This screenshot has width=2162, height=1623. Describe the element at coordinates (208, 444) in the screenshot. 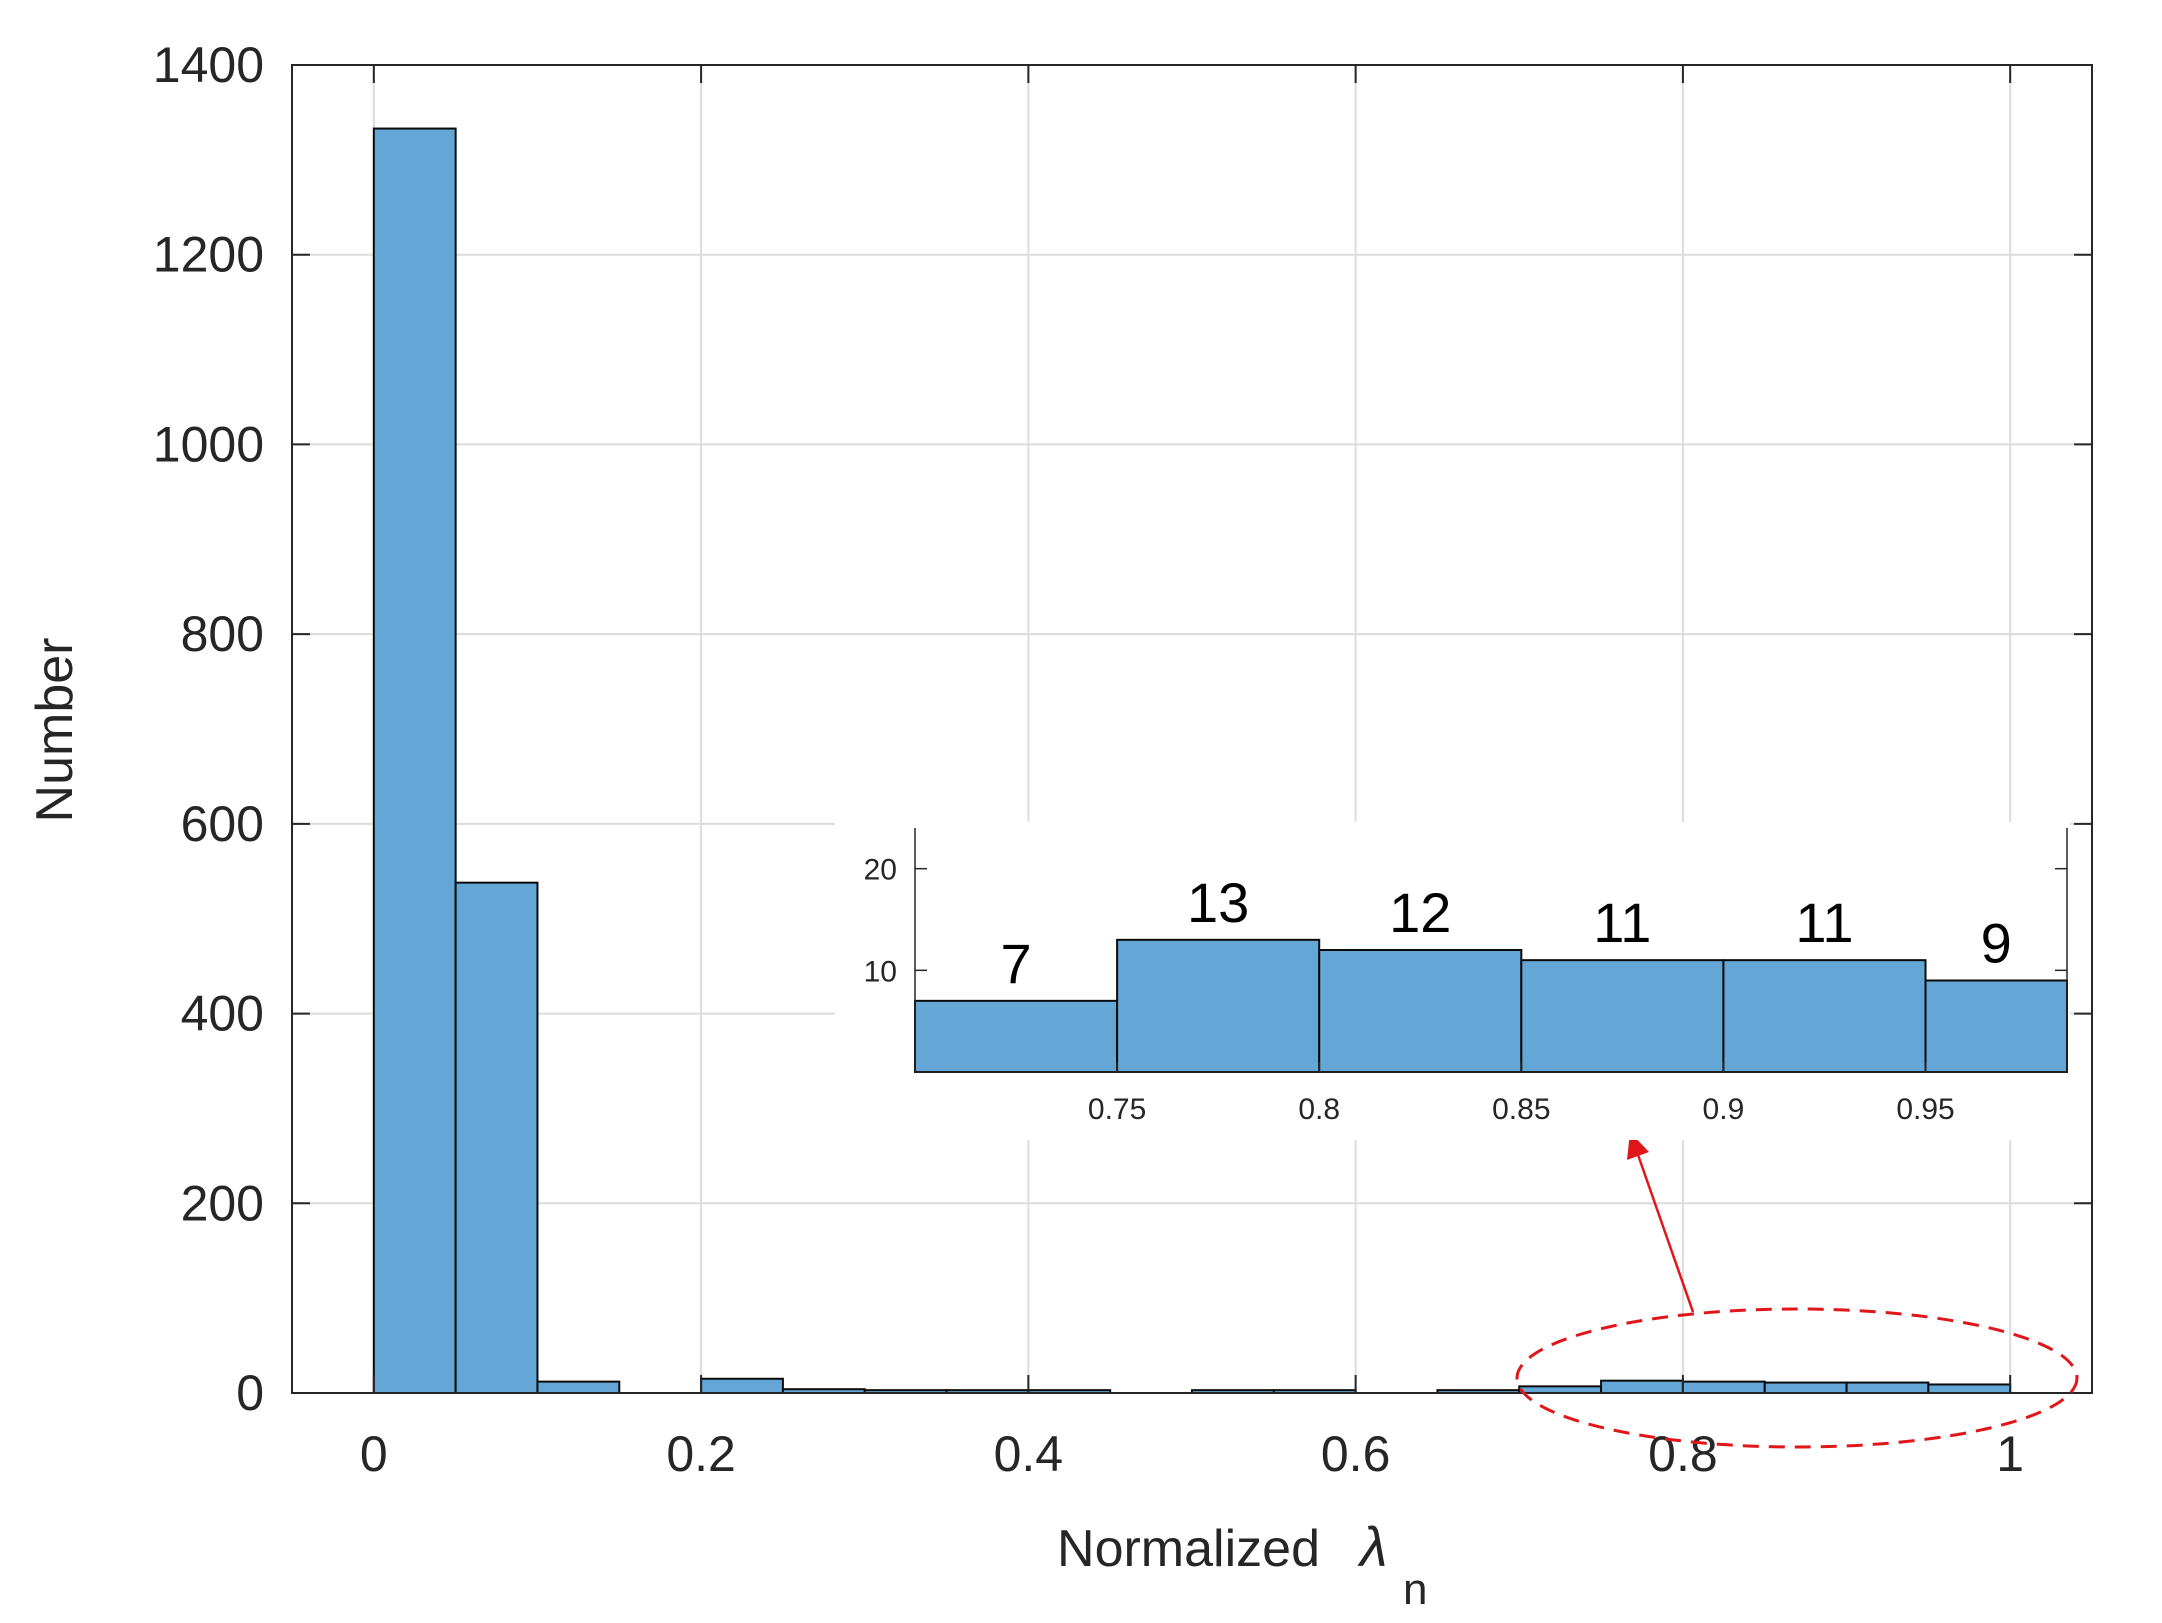

I see `y-tick-label: 1000` at that location.